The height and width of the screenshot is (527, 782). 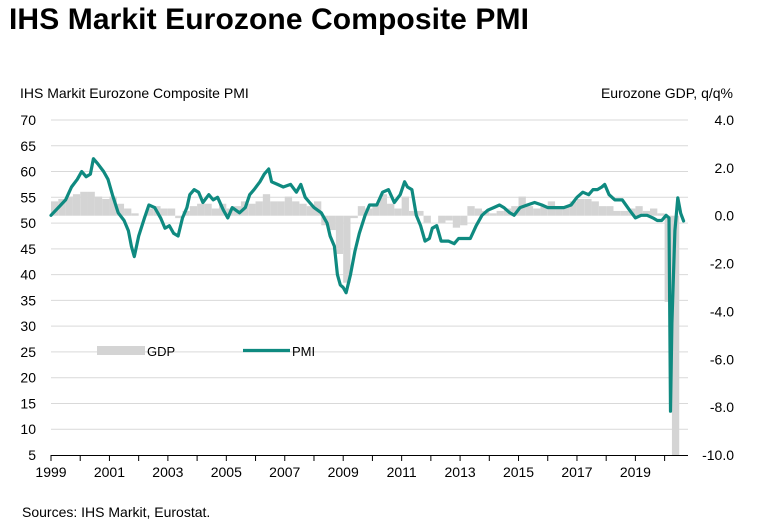 What do you see at coordinates (28, 249) in the screenshot?
I see `left-tick-label: 45` at bounding box center [28, 249].